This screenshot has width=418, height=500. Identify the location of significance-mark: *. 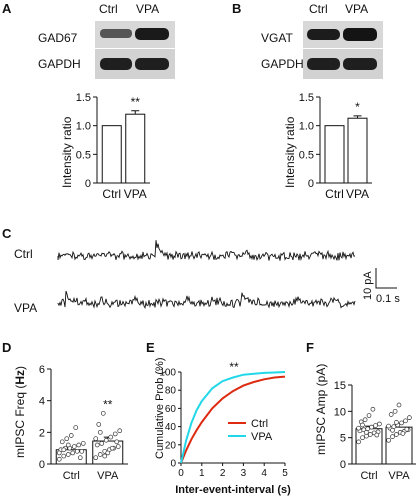
(357, 107).